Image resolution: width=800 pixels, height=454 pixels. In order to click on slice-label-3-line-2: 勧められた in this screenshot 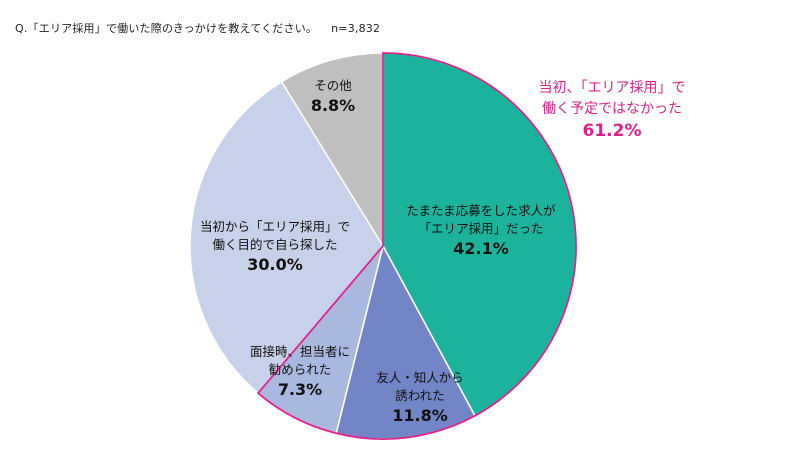, I will do `click(300, 369)`.